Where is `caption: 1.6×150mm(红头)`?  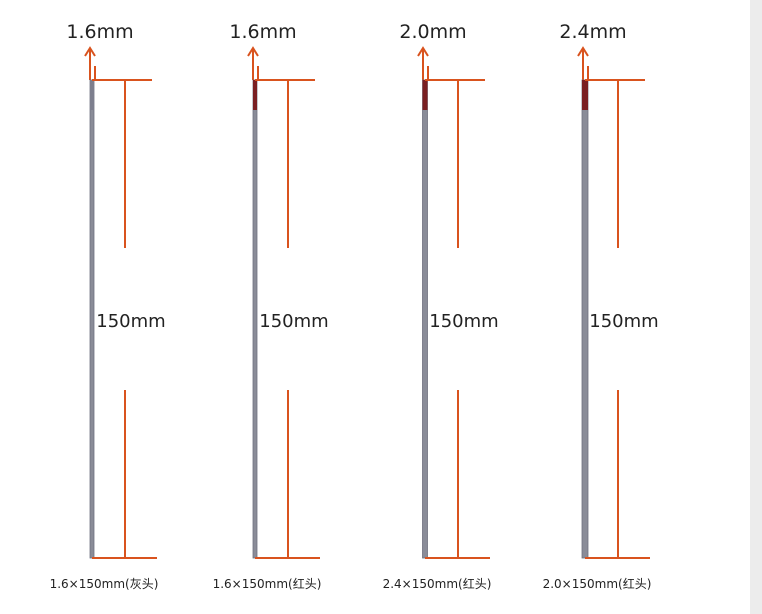
caption: 1.6×150mm(红头) is located at coordinates (267, 583).